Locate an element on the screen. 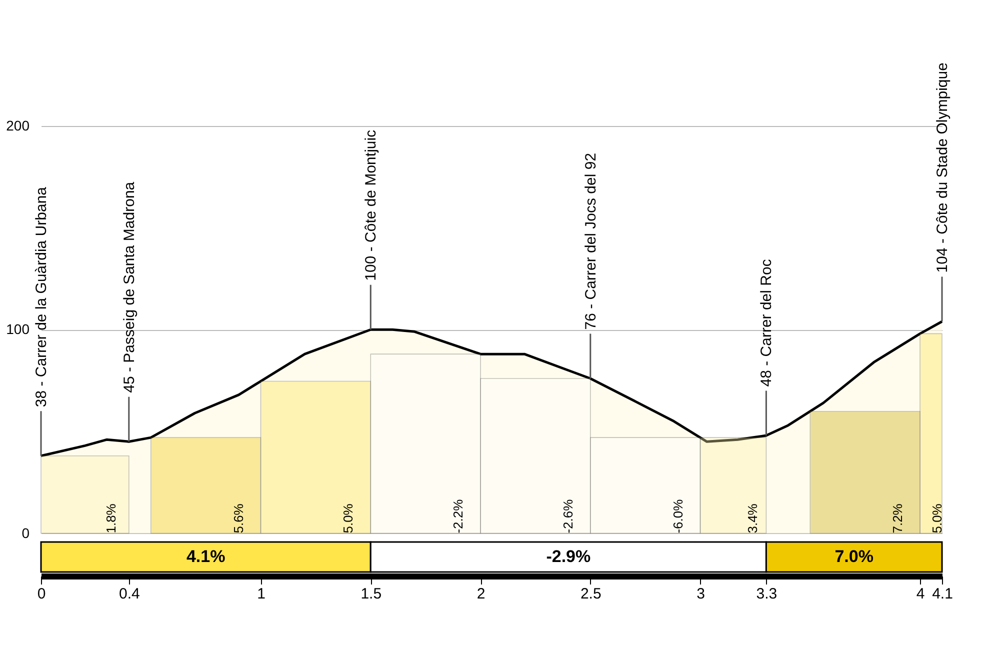 This screenshot has width=1000, height=657. annotation: 76 - Carrer del Jocs del 92 is located at coordinates (591, 241).